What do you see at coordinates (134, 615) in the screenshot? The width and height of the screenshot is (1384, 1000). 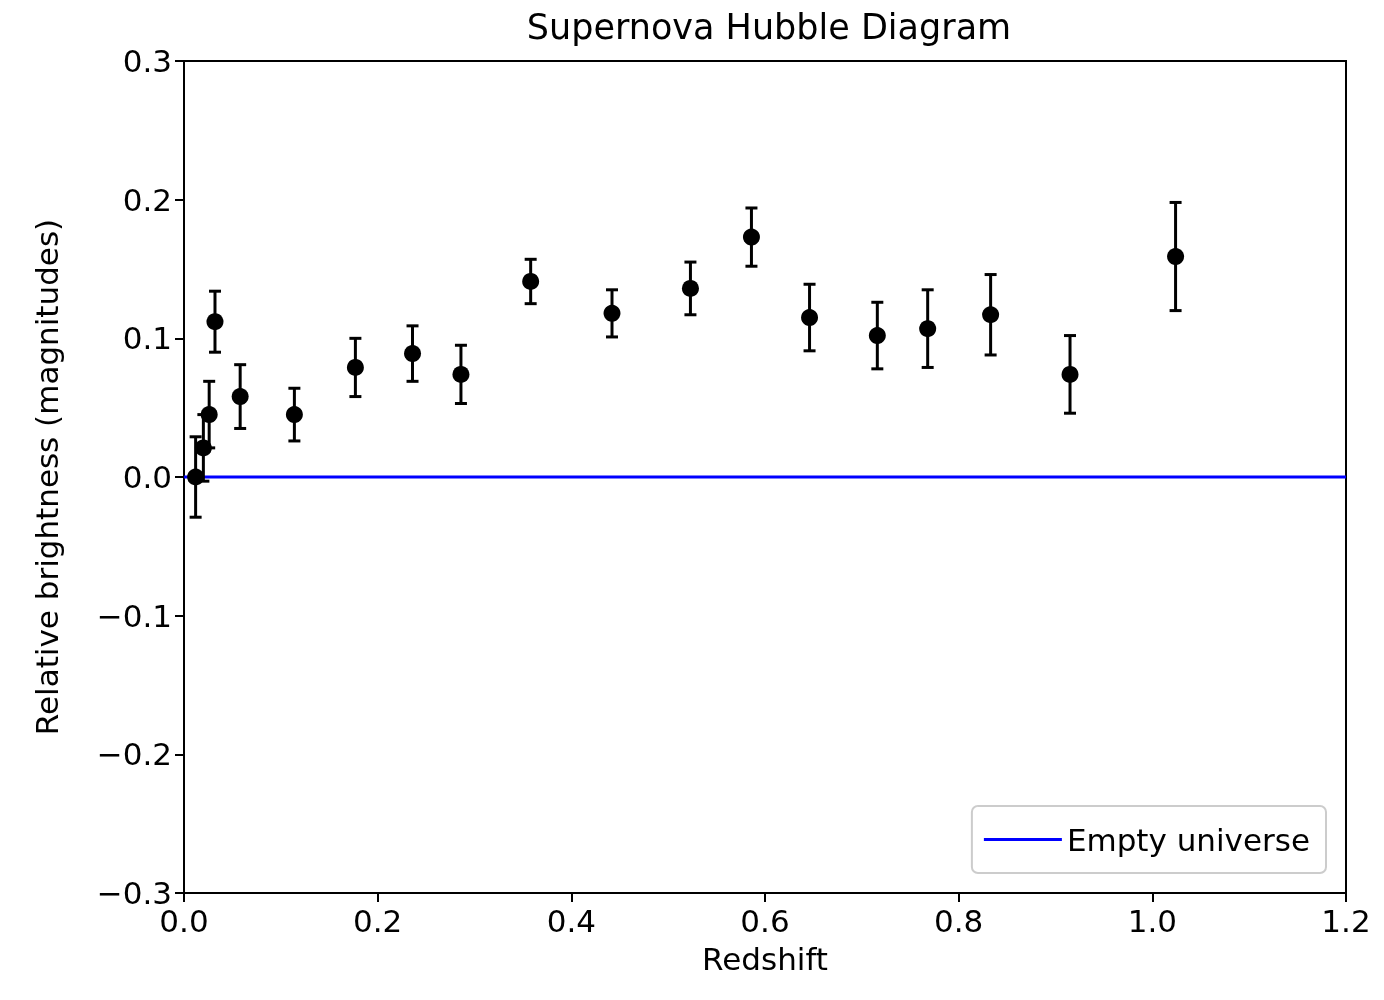 I see `y-tick-label: −0.1` at bounding box center [134, 615].